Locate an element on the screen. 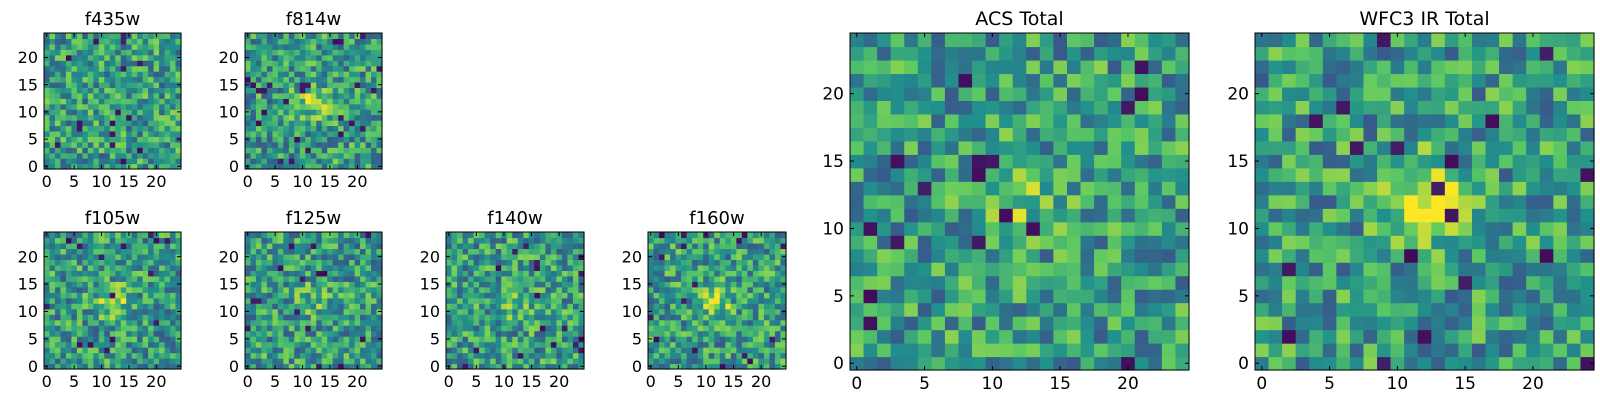  y-tick-label: 15 is located at coordinates (28, 284).